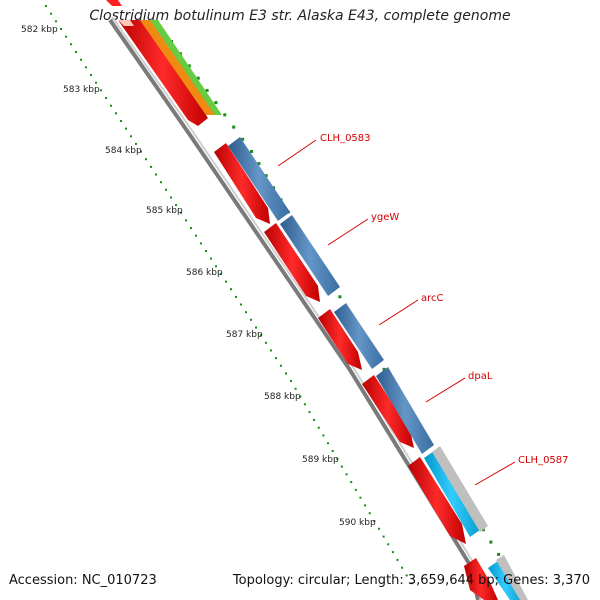 The width and height of the screenshot is (600, 600). What do you see at coordinates (244, 335) in the screenshot?
I see `scale-label-587: 587 kbp` at bounding box center [244, 335].